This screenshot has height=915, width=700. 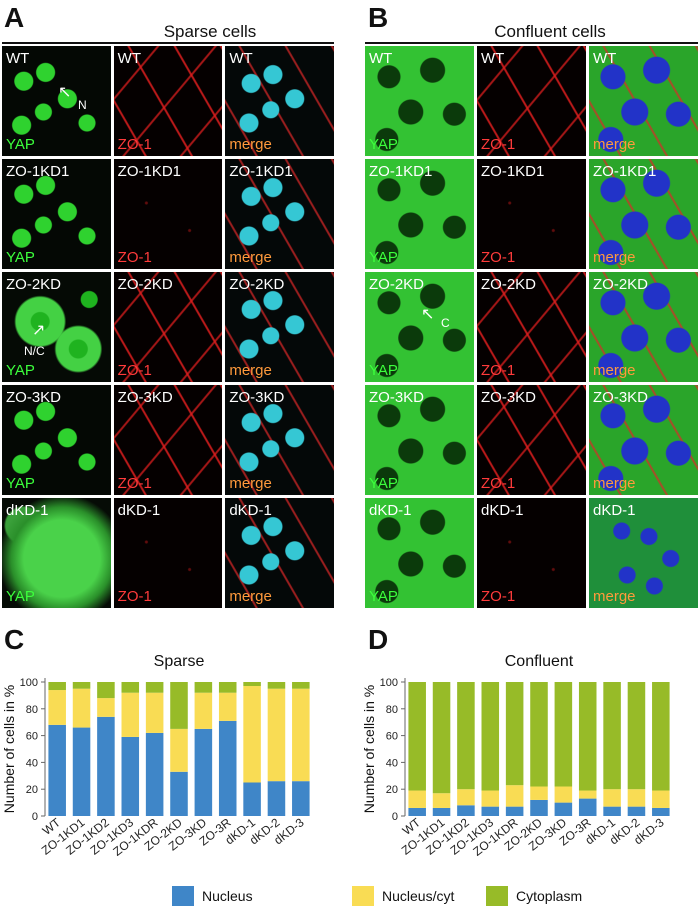 I want to click on panel-a-tile-r2-c3: ZO-1KD1 merge, so click(x=279, y=214).